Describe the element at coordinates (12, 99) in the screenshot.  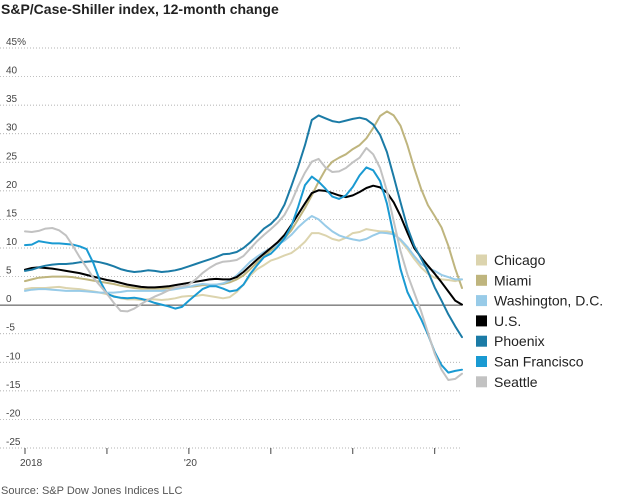
I see `y-tick-label: 35` at that location.